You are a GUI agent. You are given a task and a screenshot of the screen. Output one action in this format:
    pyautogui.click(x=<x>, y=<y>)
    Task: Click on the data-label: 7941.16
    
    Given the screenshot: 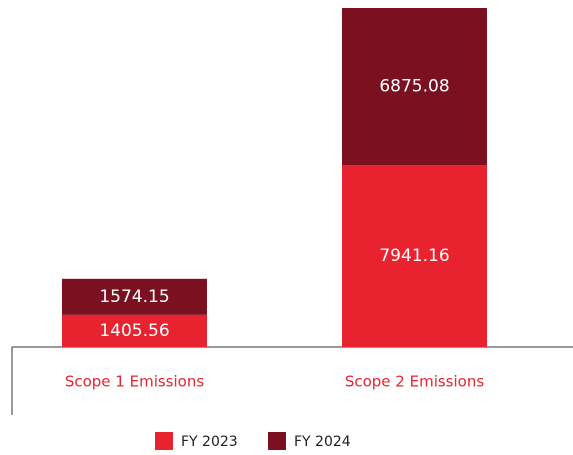 What is the action you would take?
    pyautogui.click(x=414, y=256)
    